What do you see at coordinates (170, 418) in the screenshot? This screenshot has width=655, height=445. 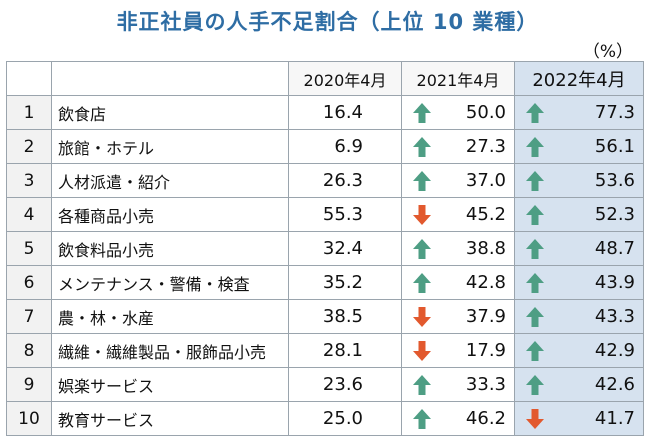 I see `industry-cell: 教育サービス` at bounding box center [170, 418].